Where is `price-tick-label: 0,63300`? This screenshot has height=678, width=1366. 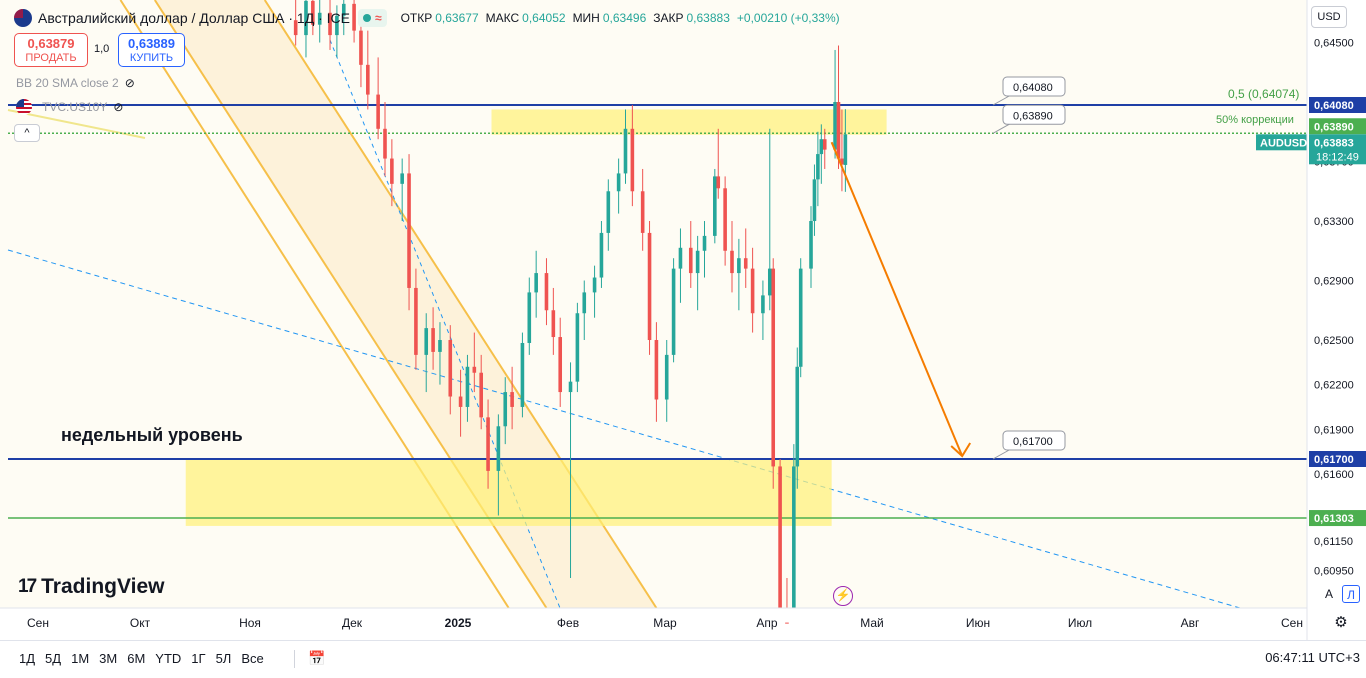 price-tick-label: 0,63300 is located at coordinates (1334, 222).